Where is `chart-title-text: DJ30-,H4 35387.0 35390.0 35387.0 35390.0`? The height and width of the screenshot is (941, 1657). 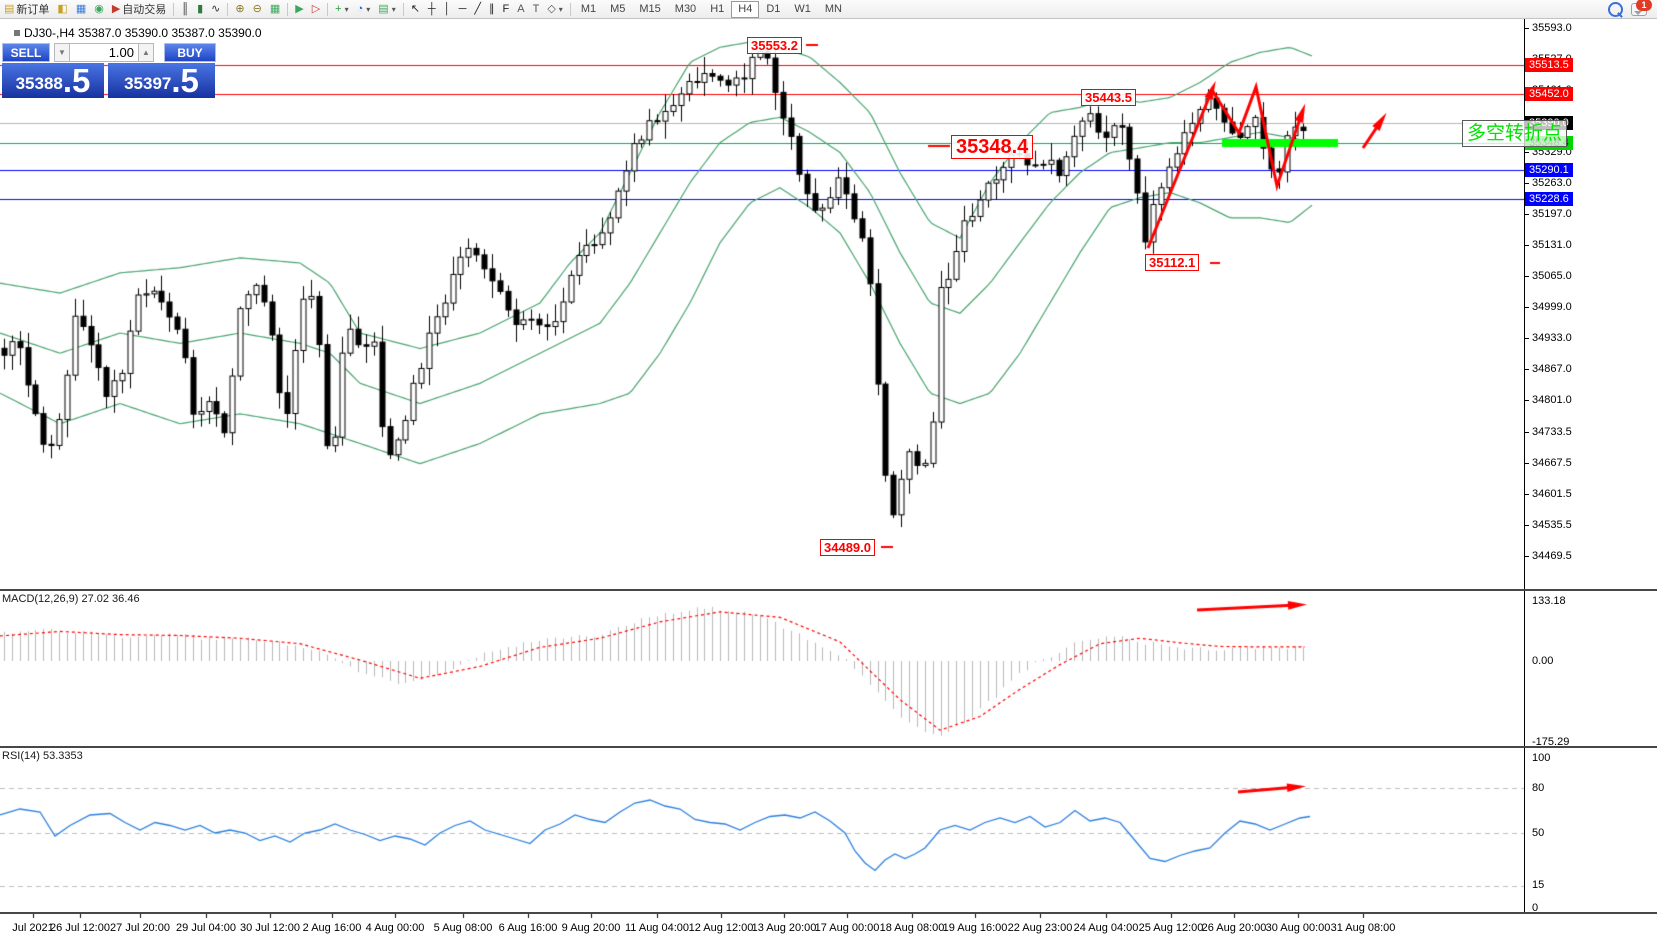 chart-title-text: DJ30-,H4 35387.0 35390.0 35387.0 35390.0 is located at coordinates (143, 33).